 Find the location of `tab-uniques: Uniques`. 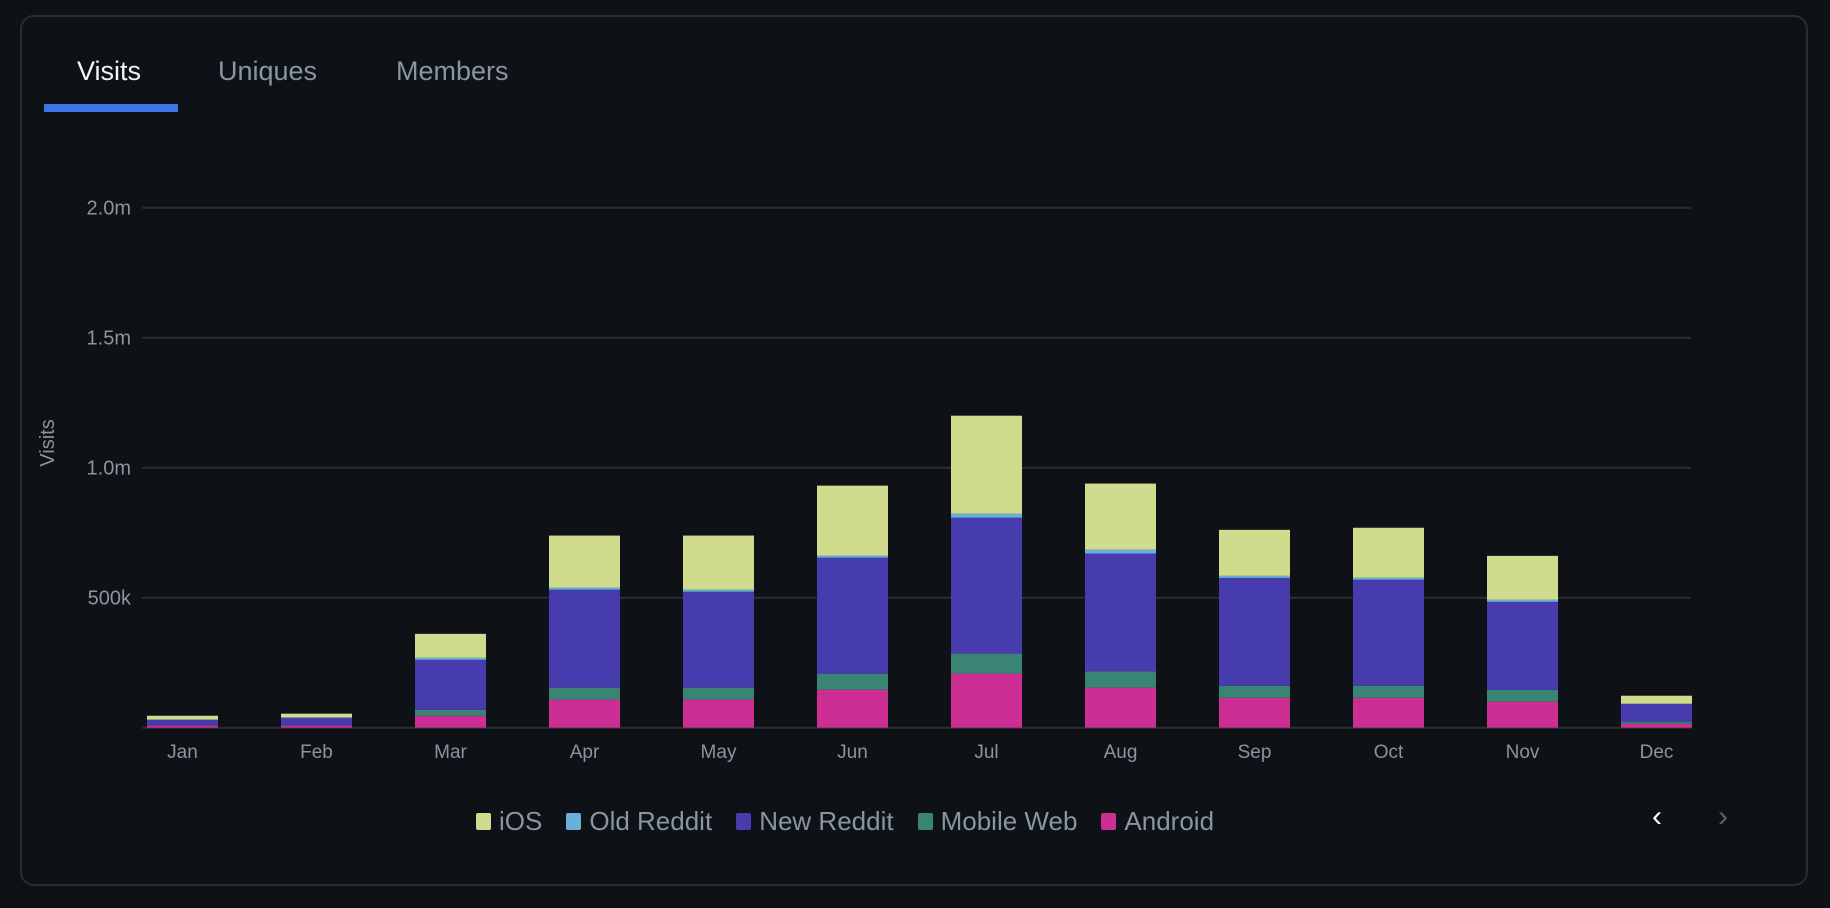

tab-uniques: Uniques is located at coordinates (268, 71).